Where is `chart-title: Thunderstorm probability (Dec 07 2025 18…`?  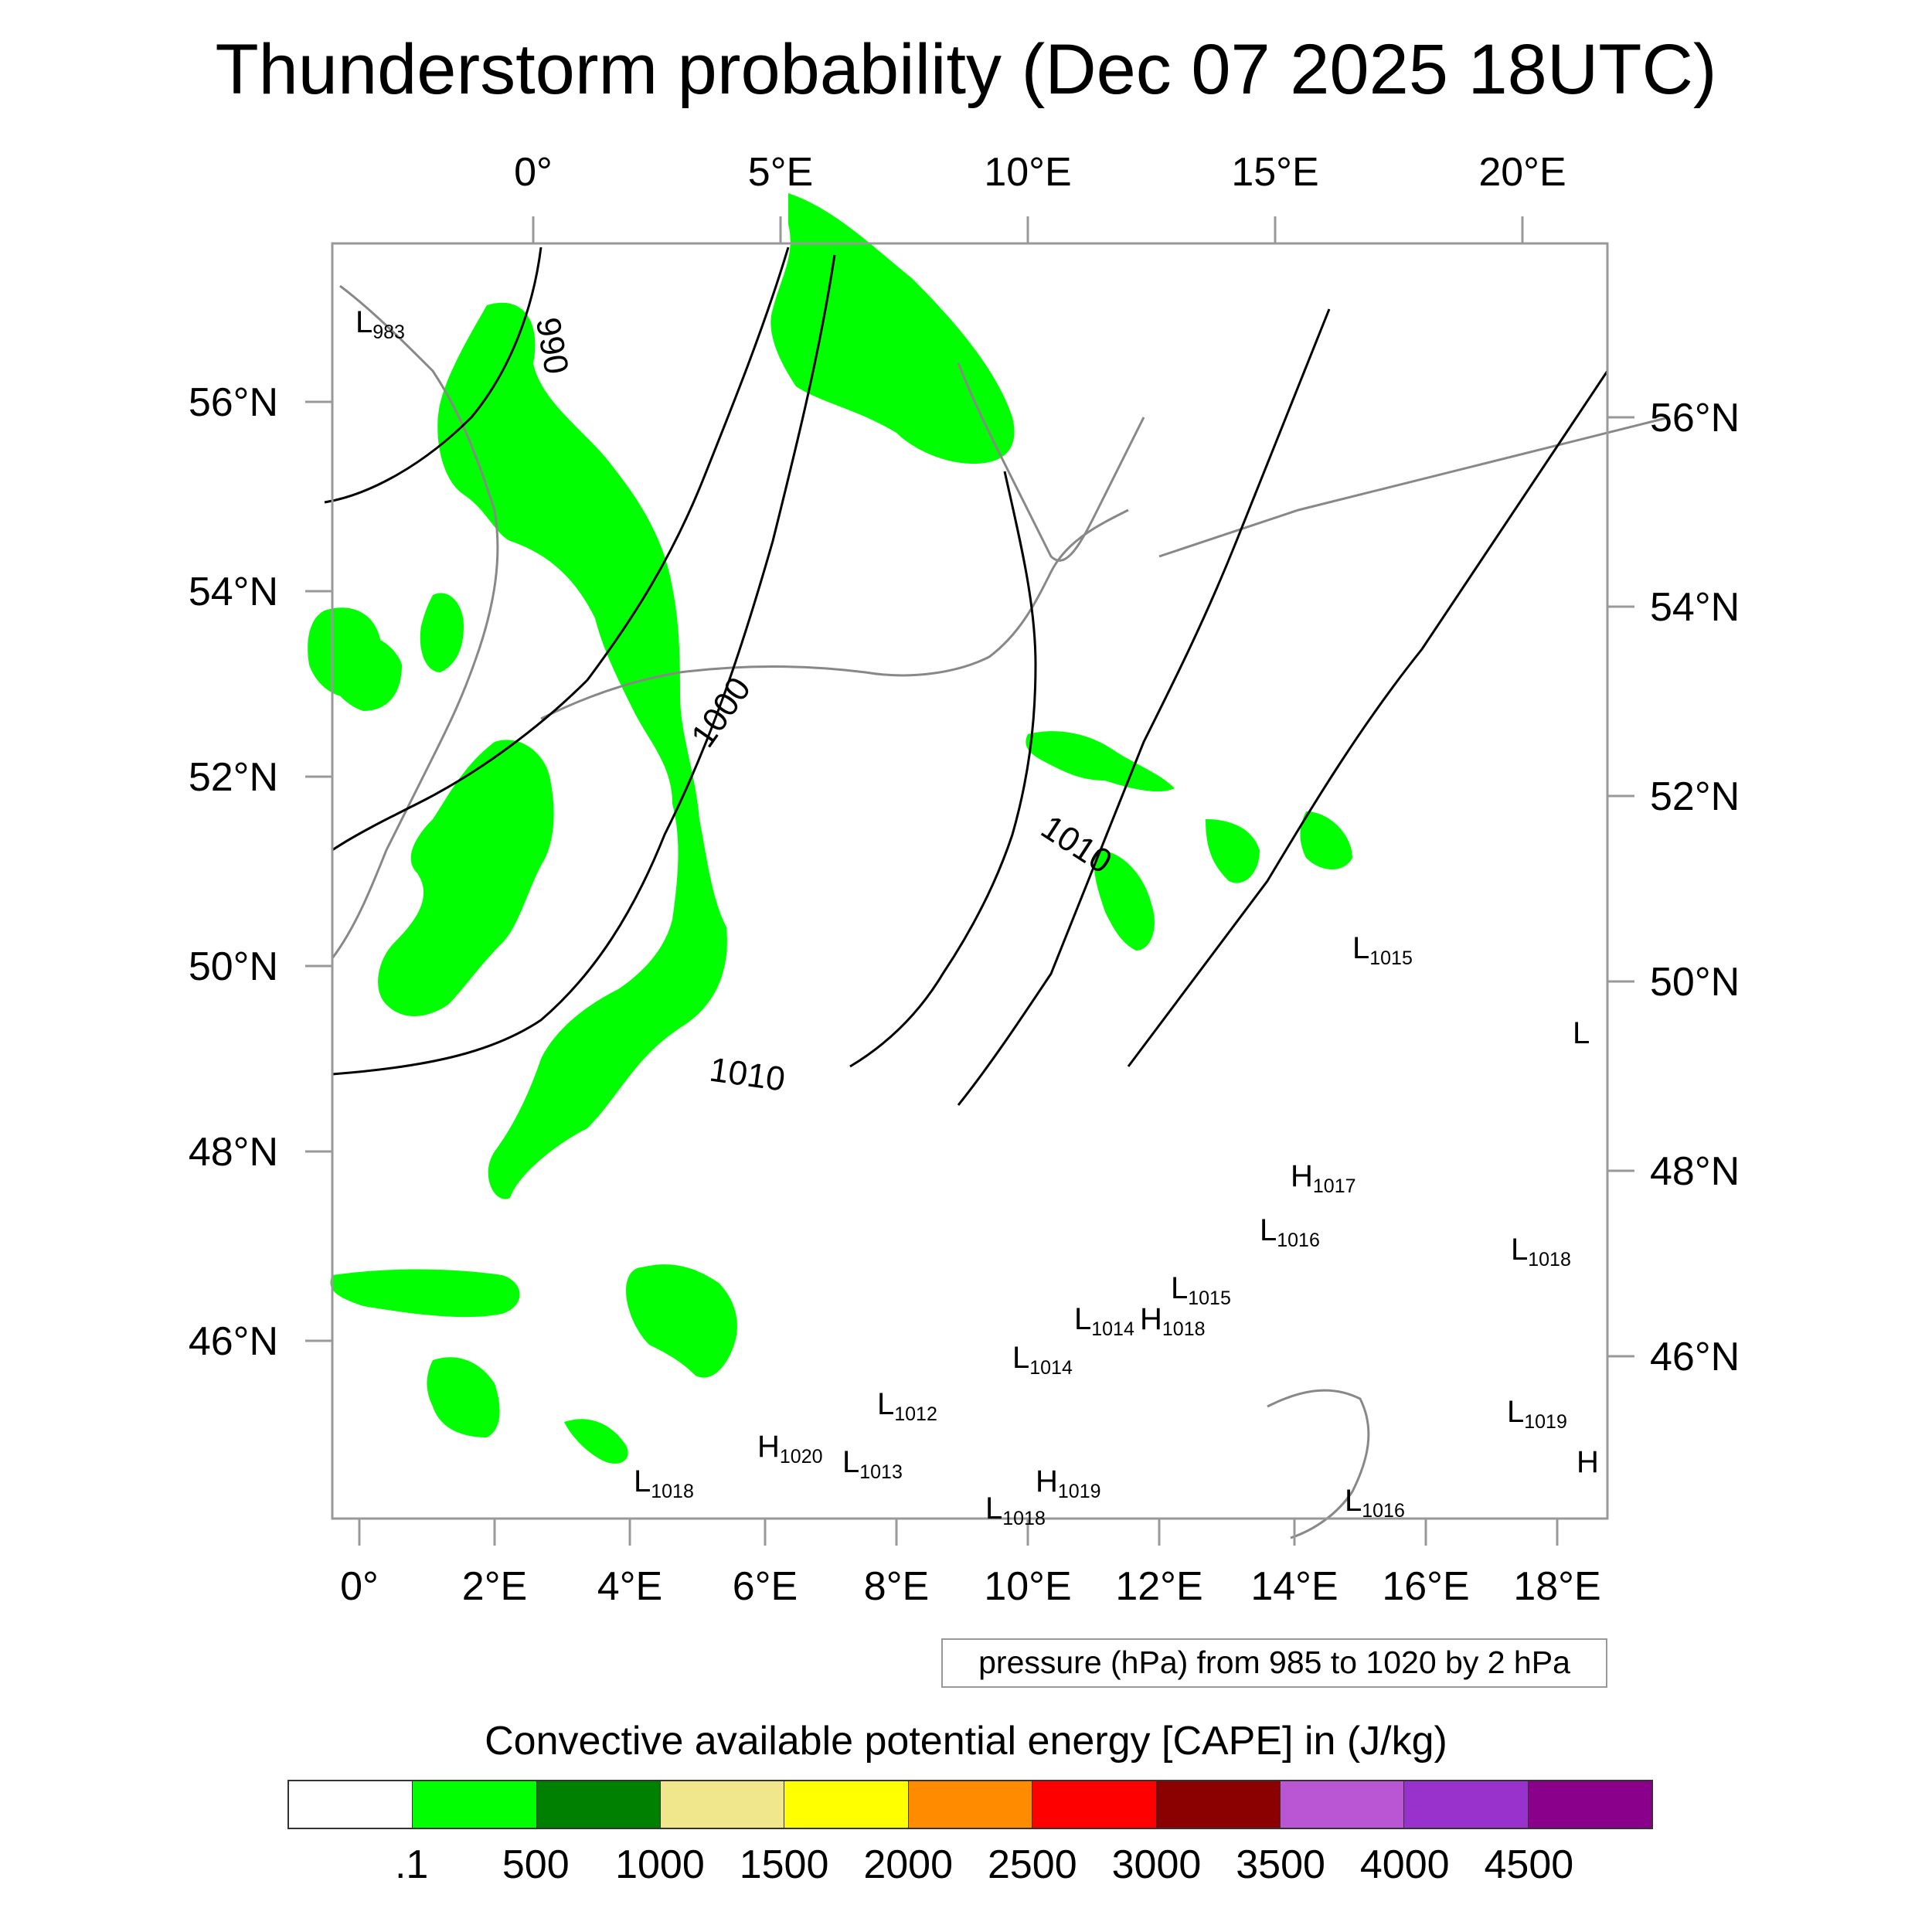
chart-title: Thunderstorm probability (Dec 07 2025 18… is located at coordinates (966, 70).